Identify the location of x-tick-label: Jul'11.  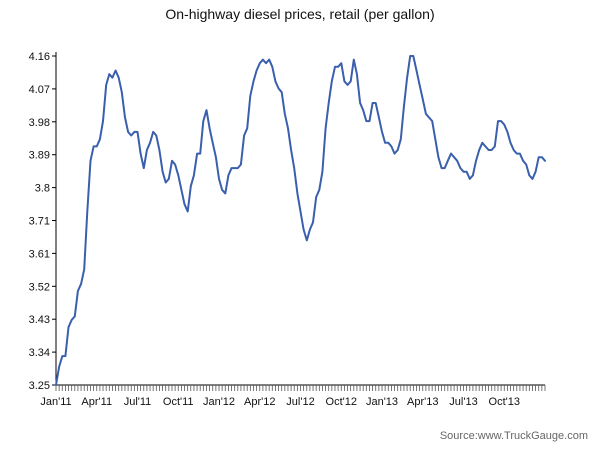
(138, 402).